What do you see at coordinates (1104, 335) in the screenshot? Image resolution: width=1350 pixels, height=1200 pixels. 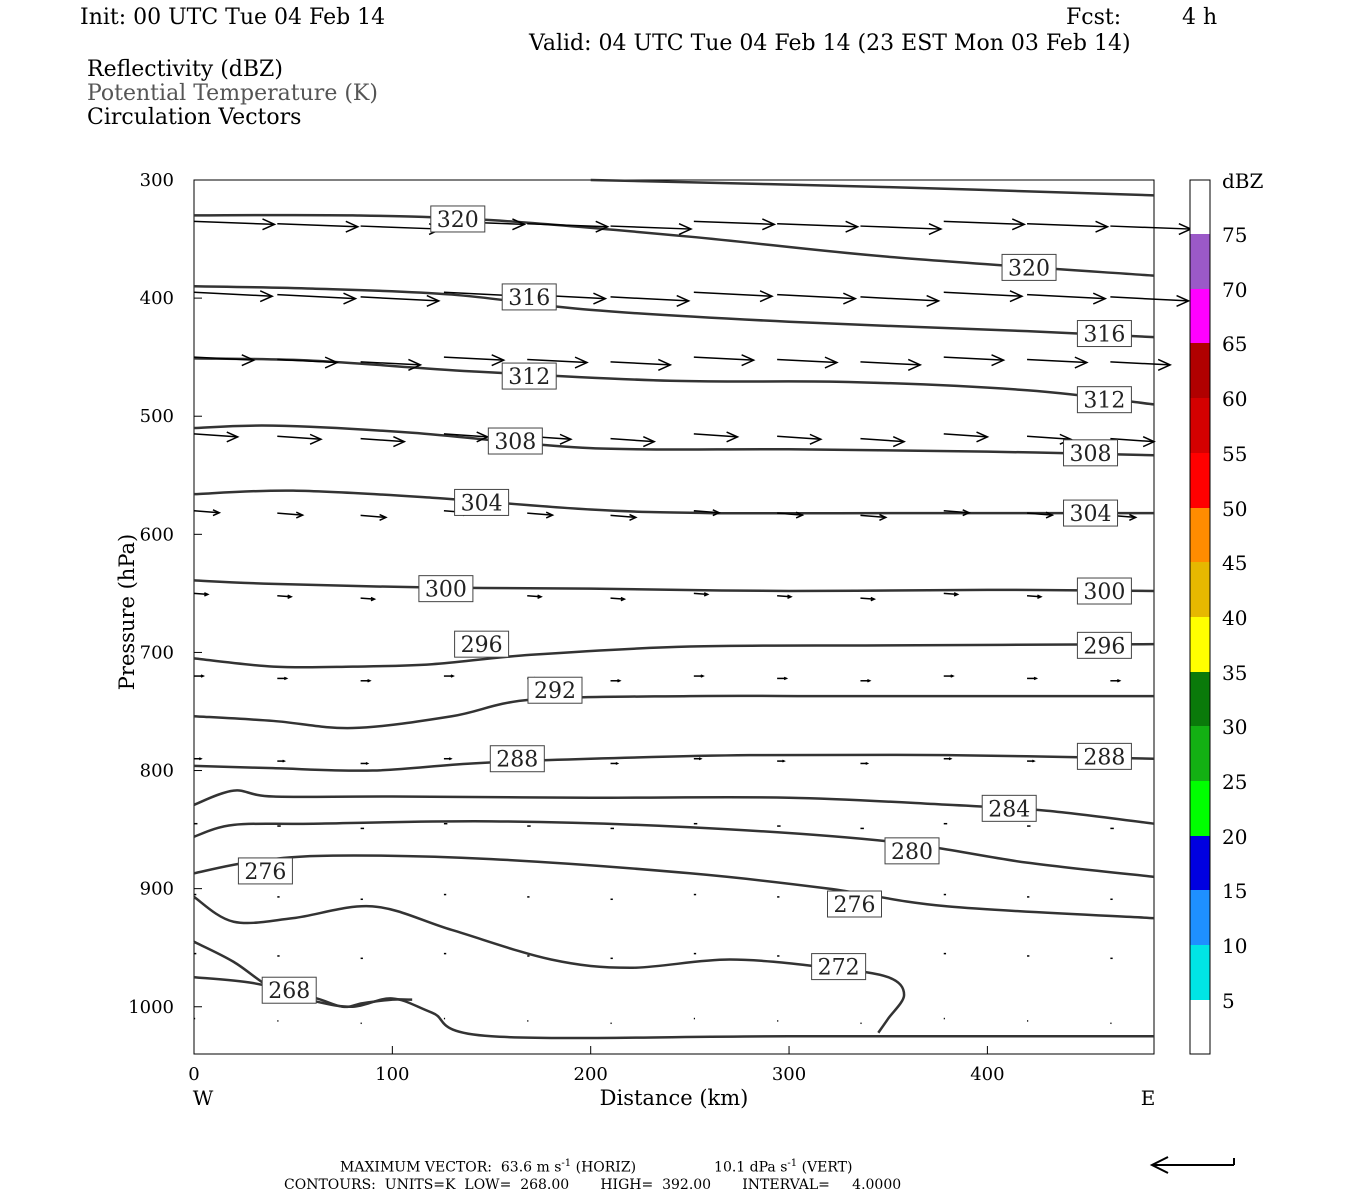 I see `contour-label: 316` at bounding box center [1104, 335].